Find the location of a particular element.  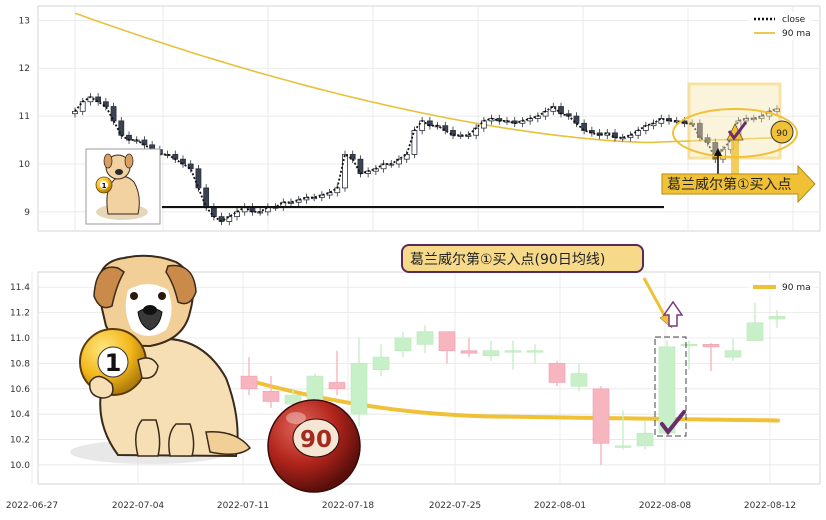

bottom-y-tick-label: 10.8 is located at coordinates (20, 364).